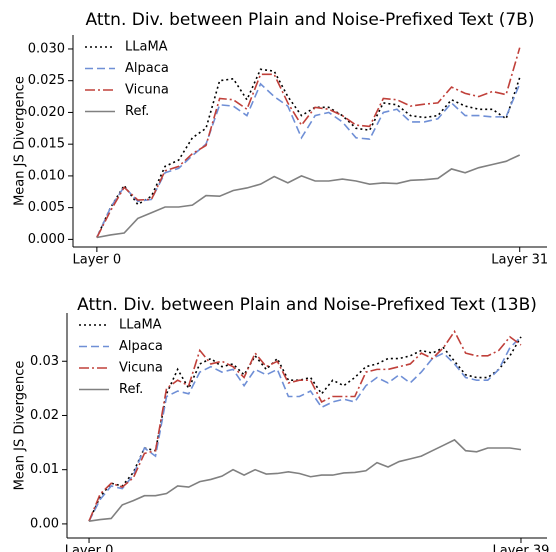 This screenshot has width=556, height=552. Describe the element at coordinates (44, 523) in the screenshot. I see `y-tick-label: 0.00` at that location.